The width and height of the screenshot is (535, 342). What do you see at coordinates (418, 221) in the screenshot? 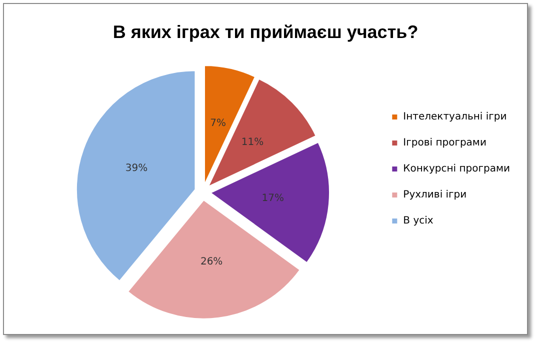
I see `legend-label: В усіх` at bounding box center [418, 221].